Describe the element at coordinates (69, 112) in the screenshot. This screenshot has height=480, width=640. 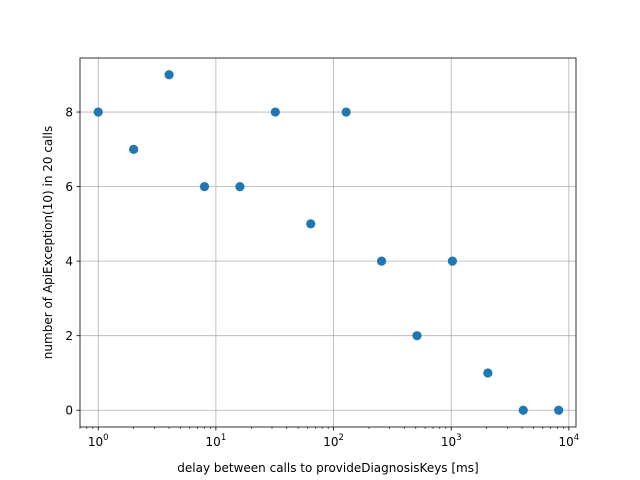
I see `y-tick-label: 8` at that location.